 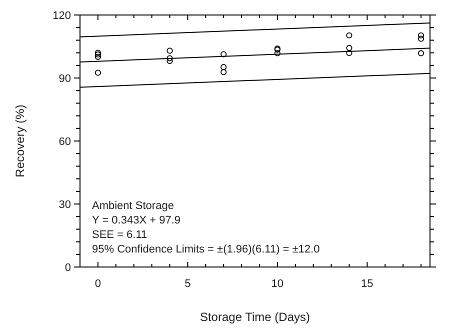 I want to click on annotation: 95% Confidence Limits = ±(1.96)(6.11) = ±12.0, so click(x=206, y=250).